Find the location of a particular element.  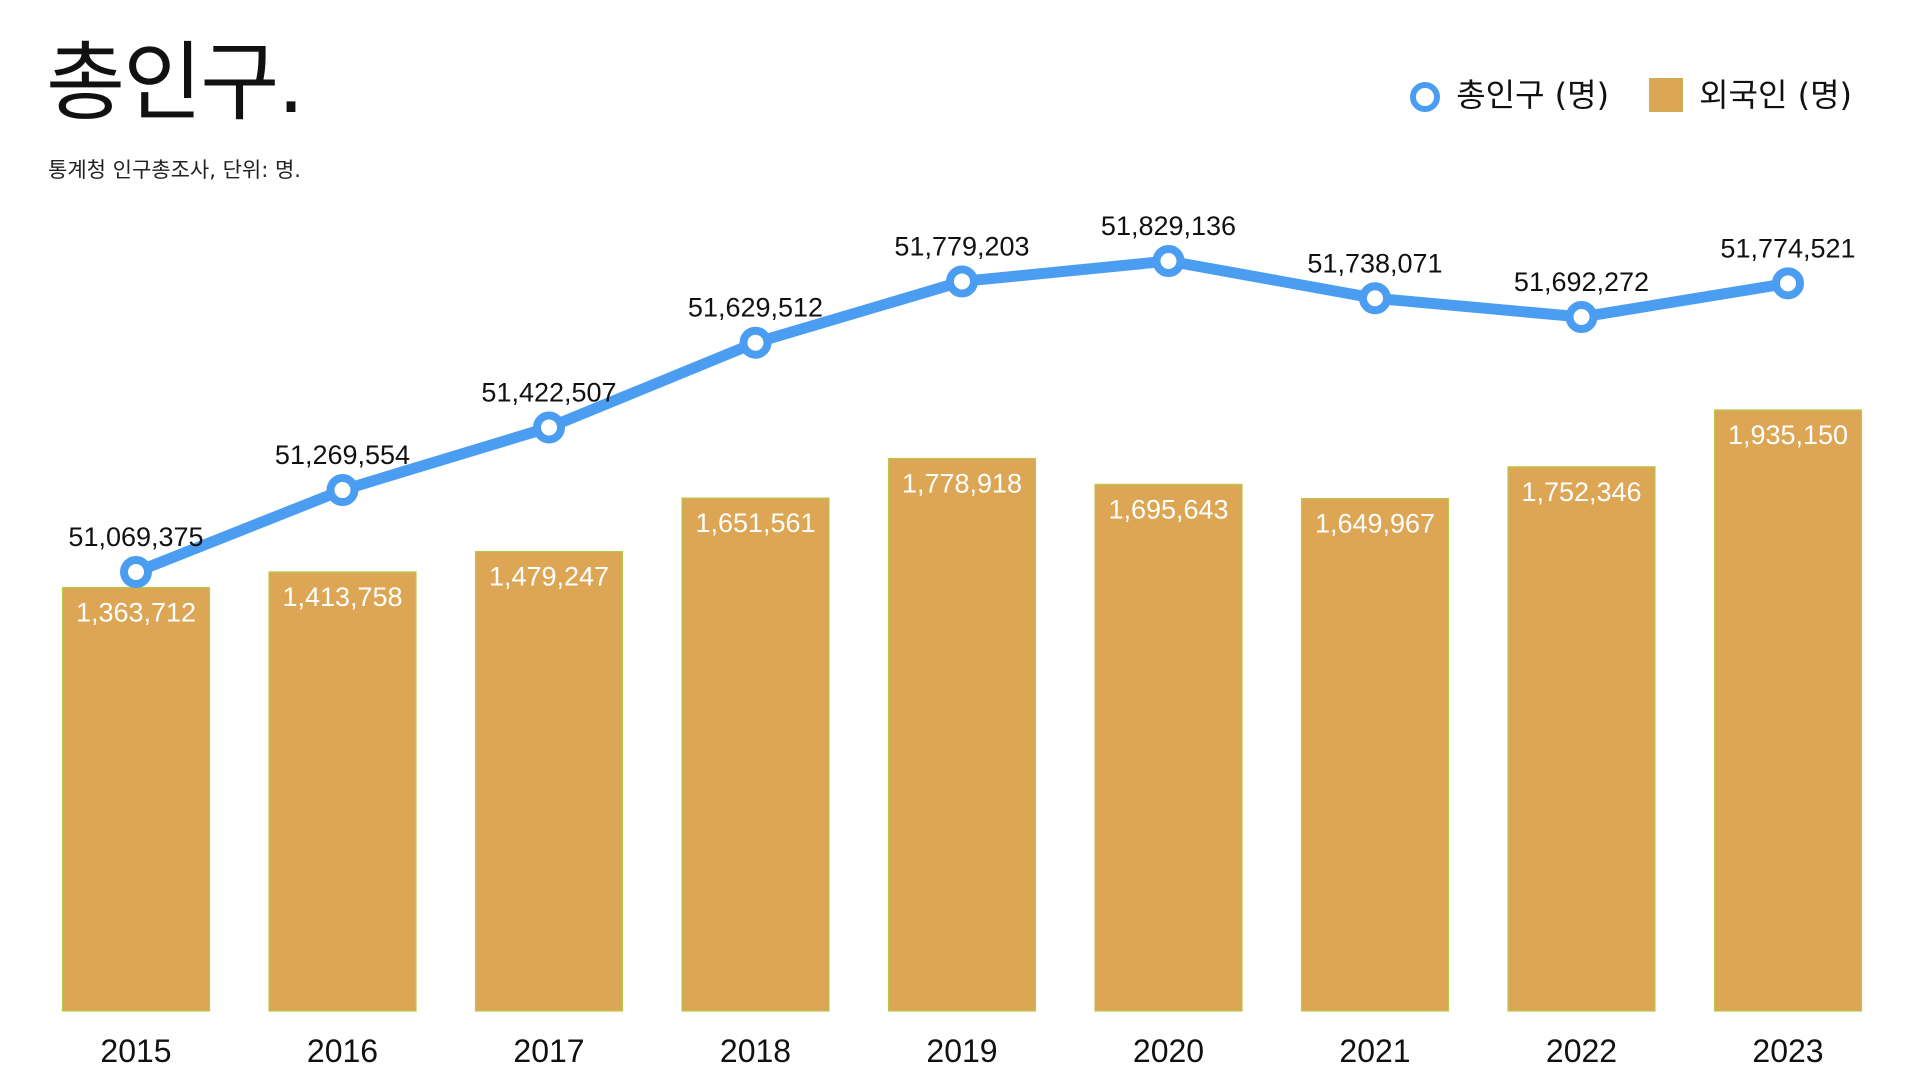

bar-2015 is located at coordinates (136, 799).